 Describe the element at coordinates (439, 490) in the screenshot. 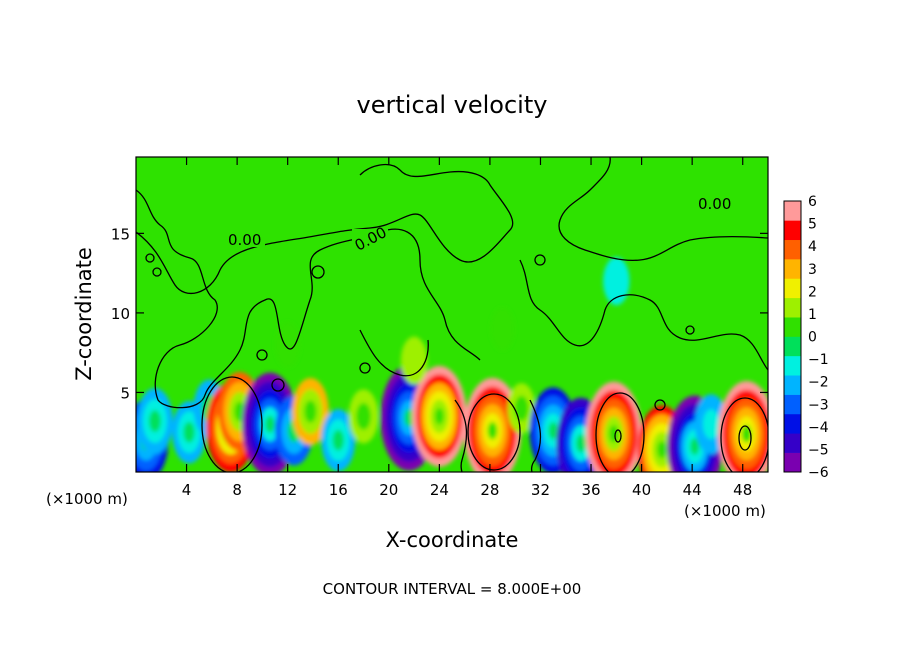

I see `x-tick-label: 24` at that location.